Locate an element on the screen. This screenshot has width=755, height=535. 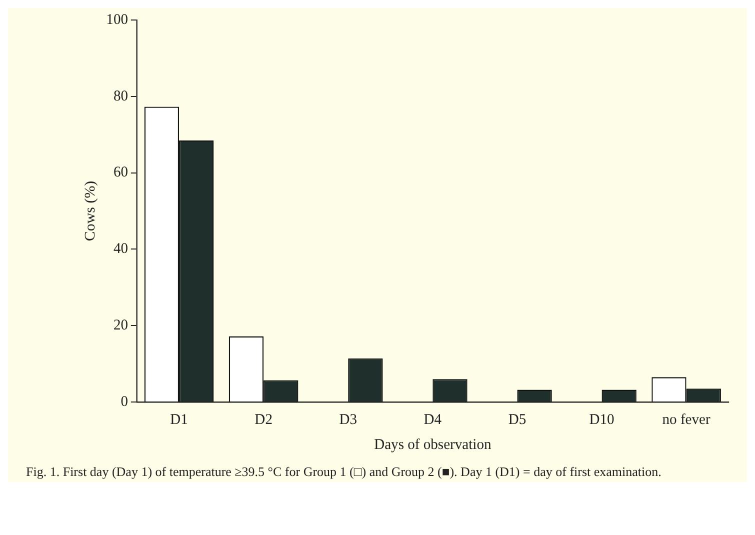
y-tick-label: 60 is located at coordinates (120, 172).